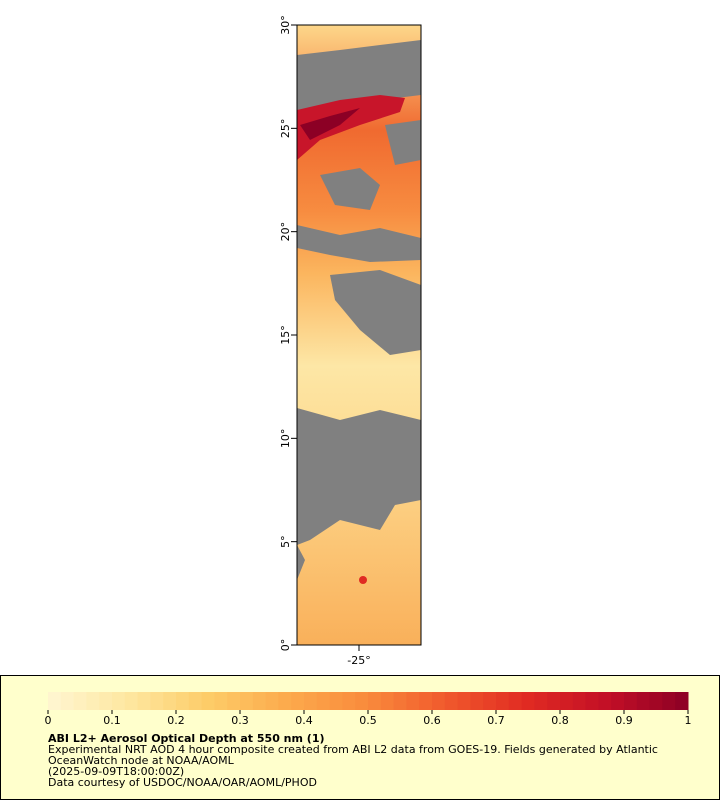 The width and height of the screenshot is (720, 804). Describe the element at coordinates (285, 541) in the screenshot. I see `y-tick-label: 5°` at that location.